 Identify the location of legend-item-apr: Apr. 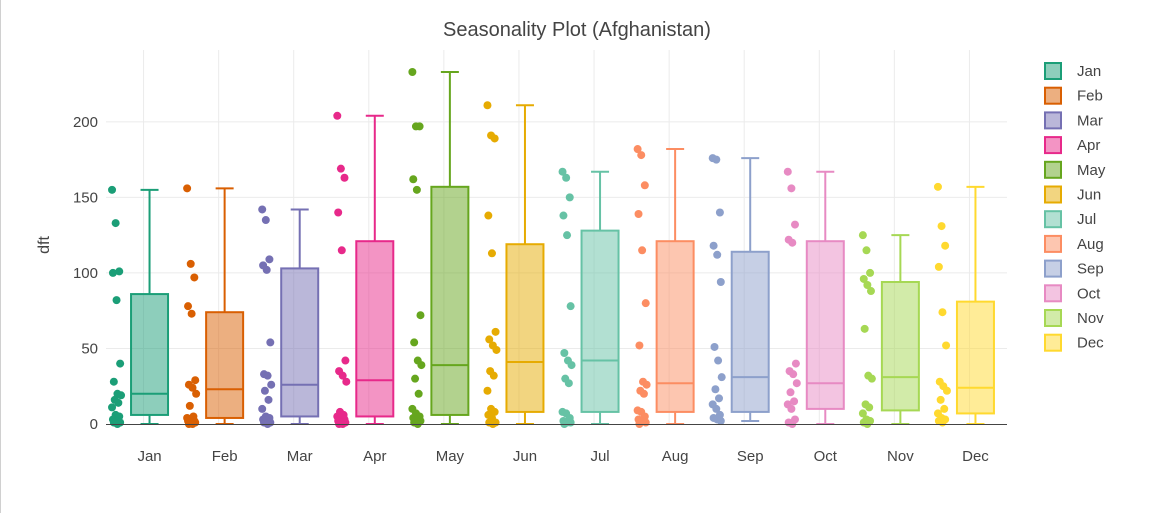
(1072, 145).